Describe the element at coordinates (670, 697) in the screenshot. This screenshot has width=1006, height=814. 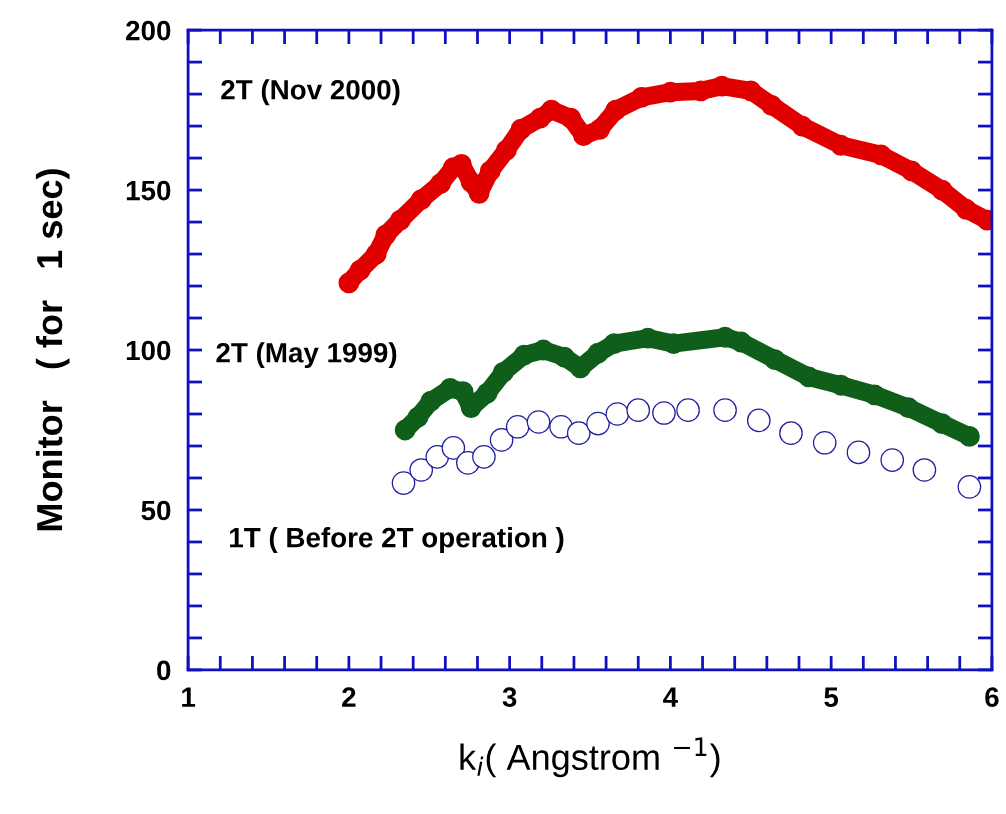
I see `x-tick-label: 4` at that location.